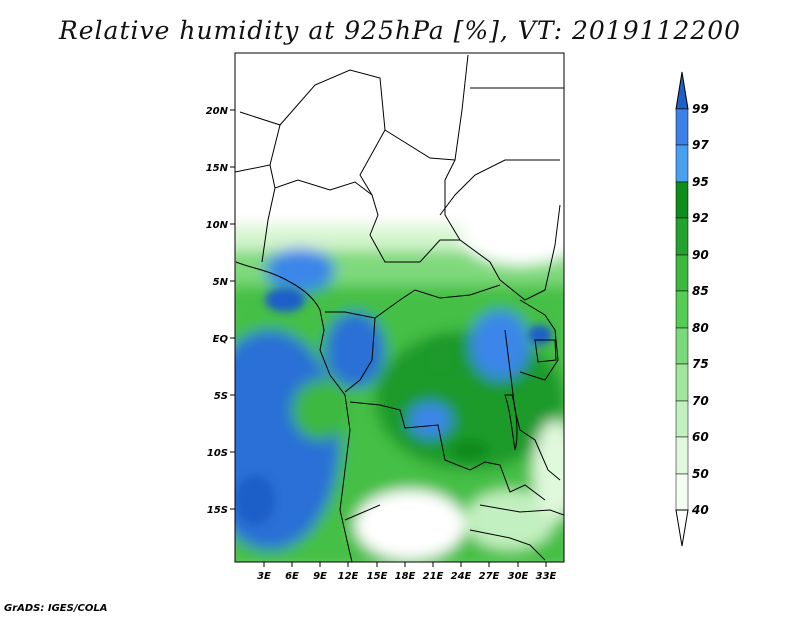 The image size is (800, 618). Describe the element at coordinates (682, 90) in the screenshot. I see `colorbar-arrow-top` at that location.